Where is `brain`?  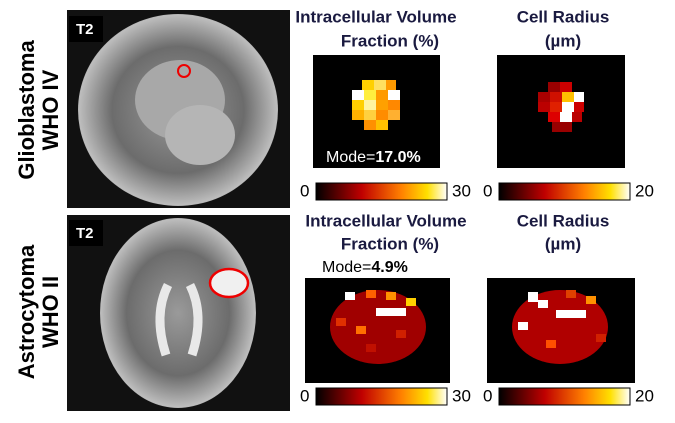 brain is located at coordinates (178, 313).